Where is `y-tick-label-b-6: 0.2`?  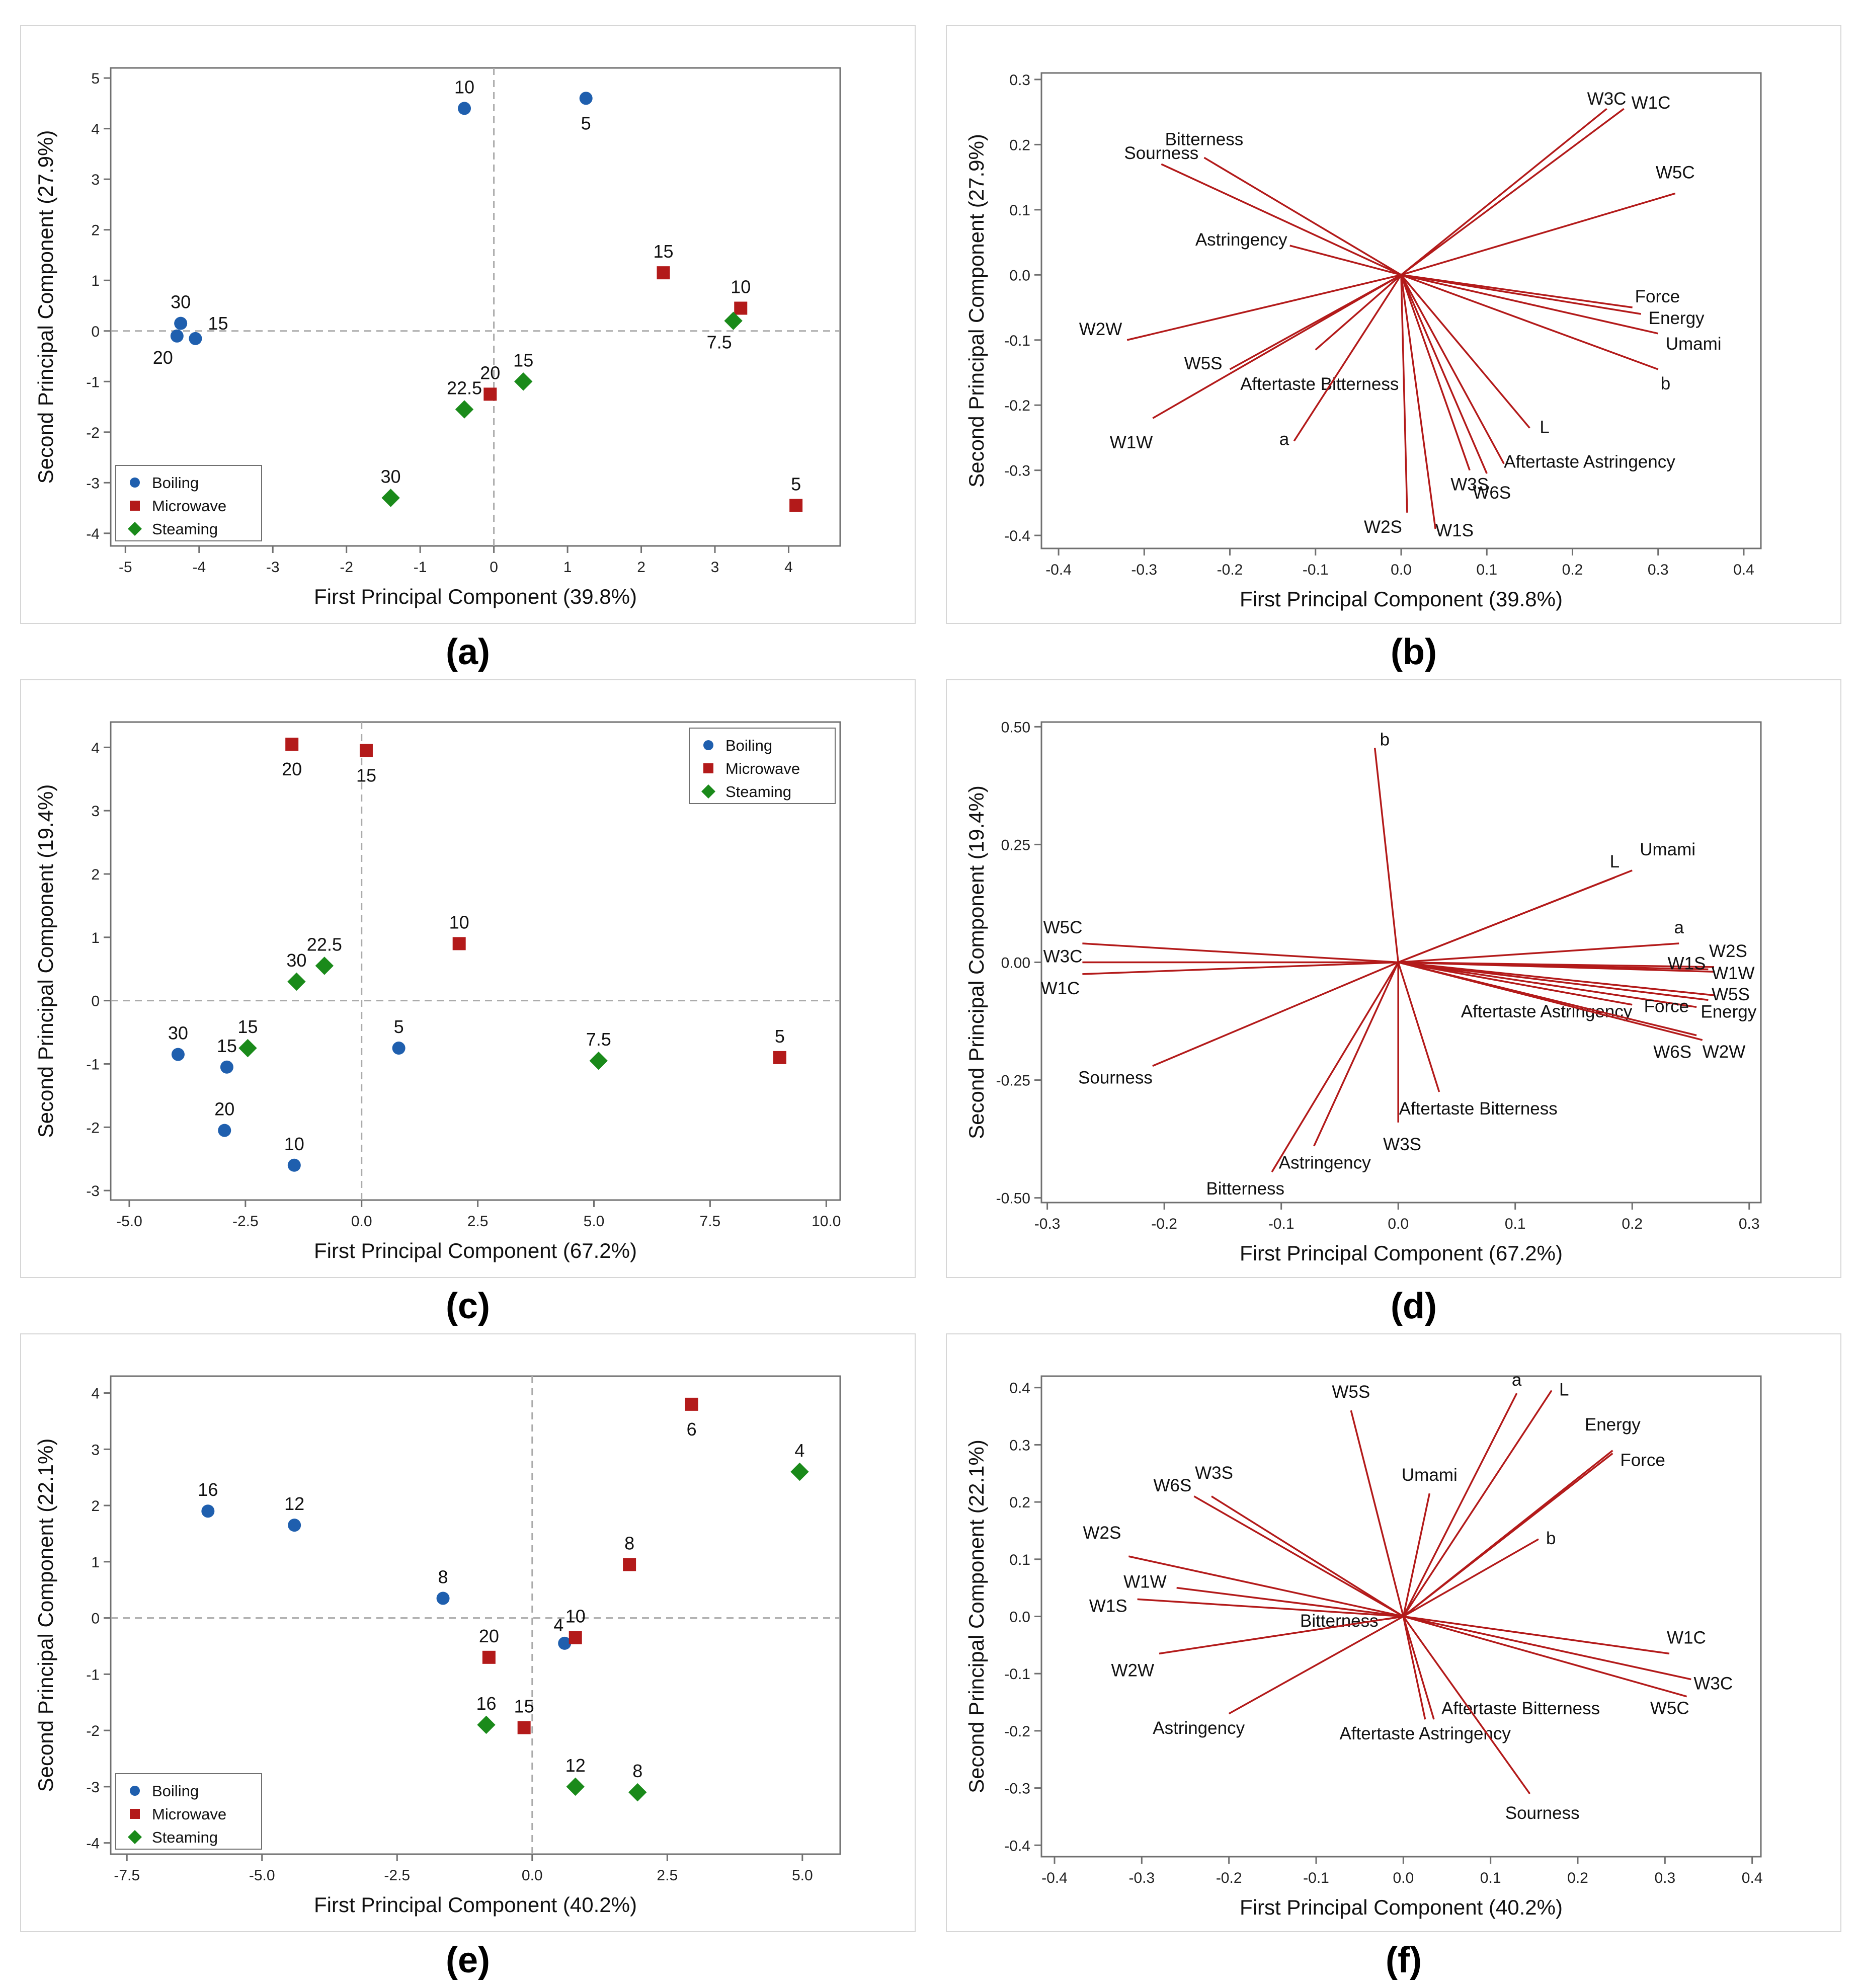 y-tick-label-b-6: 0.2 is located at coordinates (1020, 145).